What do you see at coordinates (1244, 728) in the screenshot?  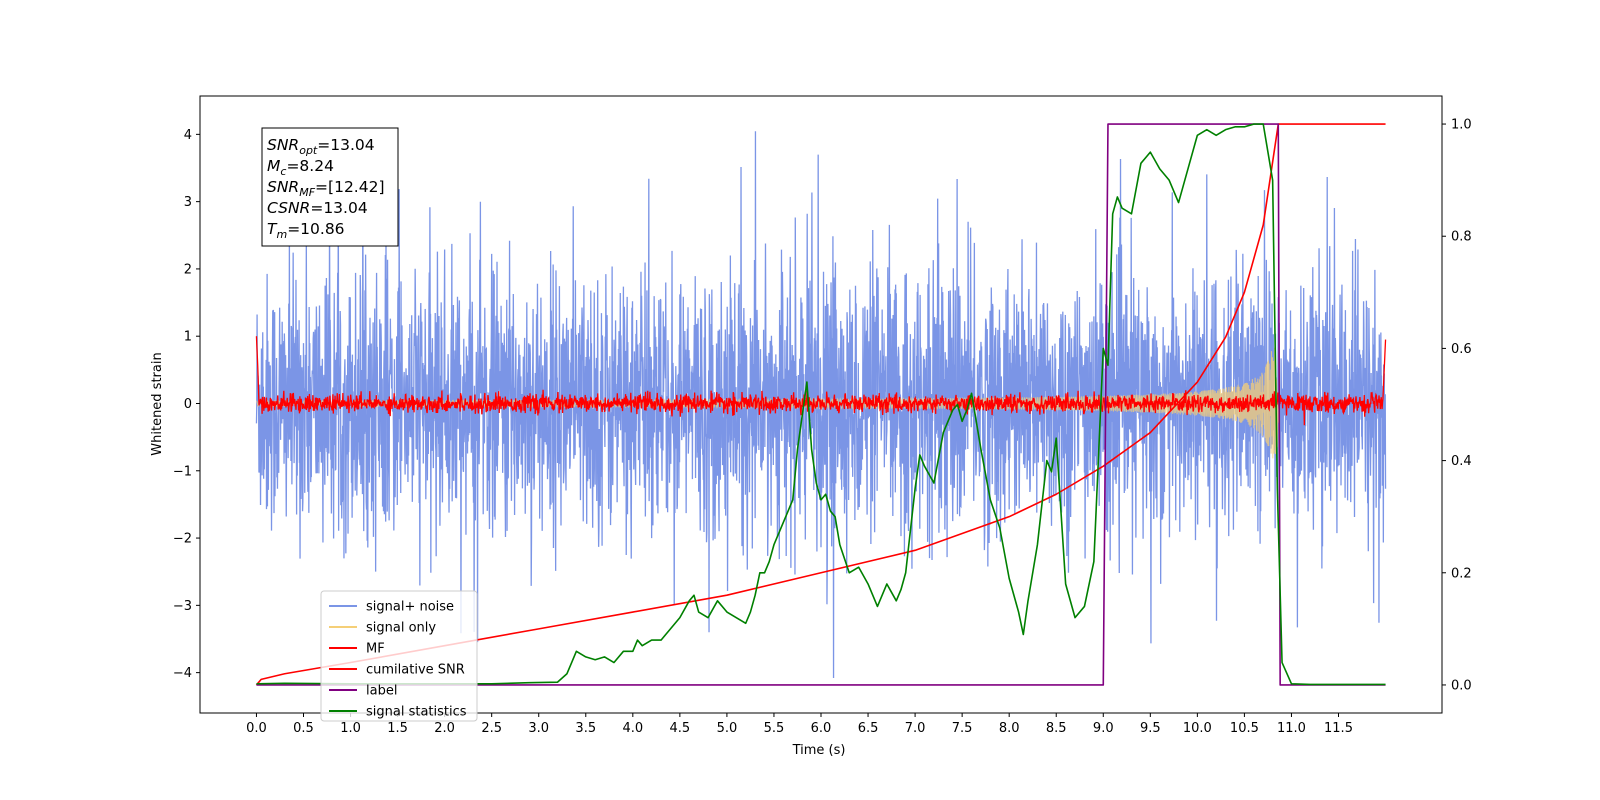 I see `x-tick-label: 10.5` at bounding box center [1244, 728].